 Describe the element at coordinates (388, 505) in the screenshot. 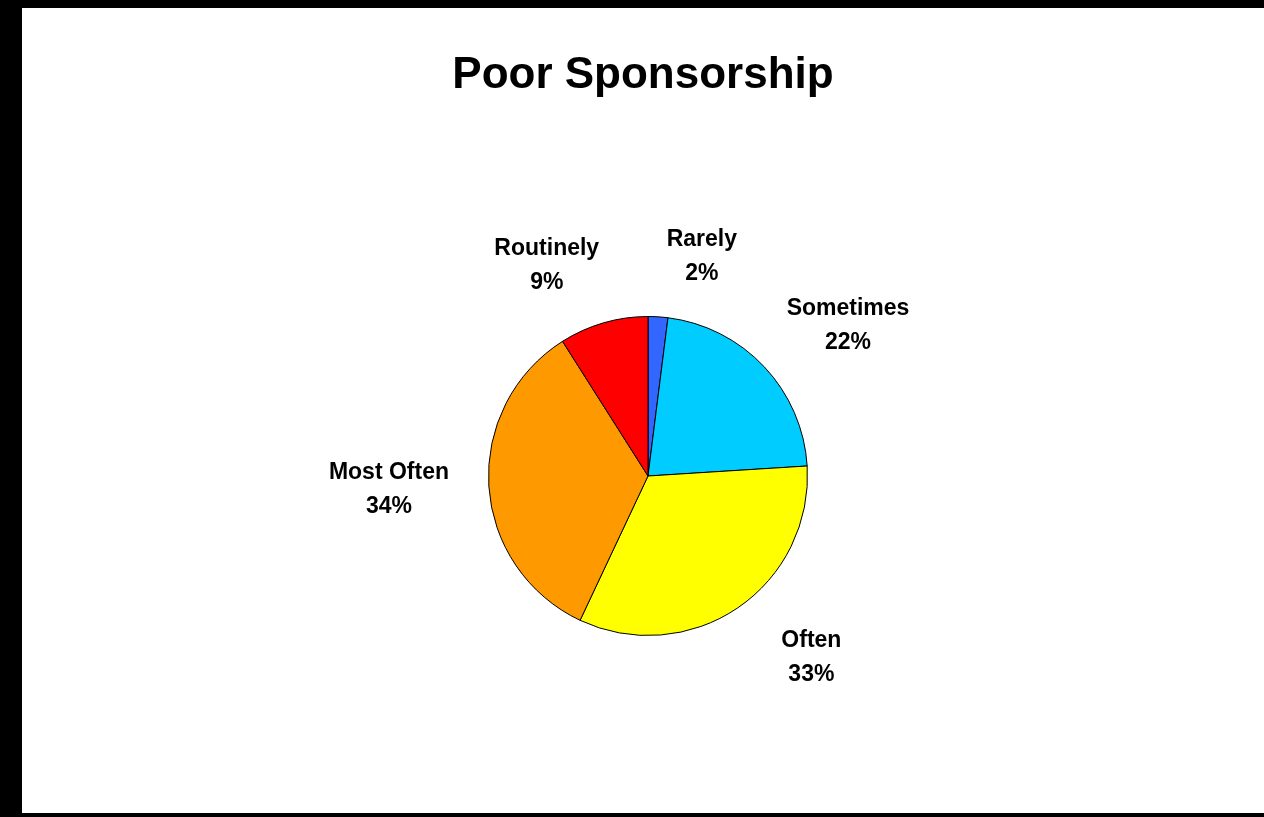

I see `data-label: 34%` at that location.